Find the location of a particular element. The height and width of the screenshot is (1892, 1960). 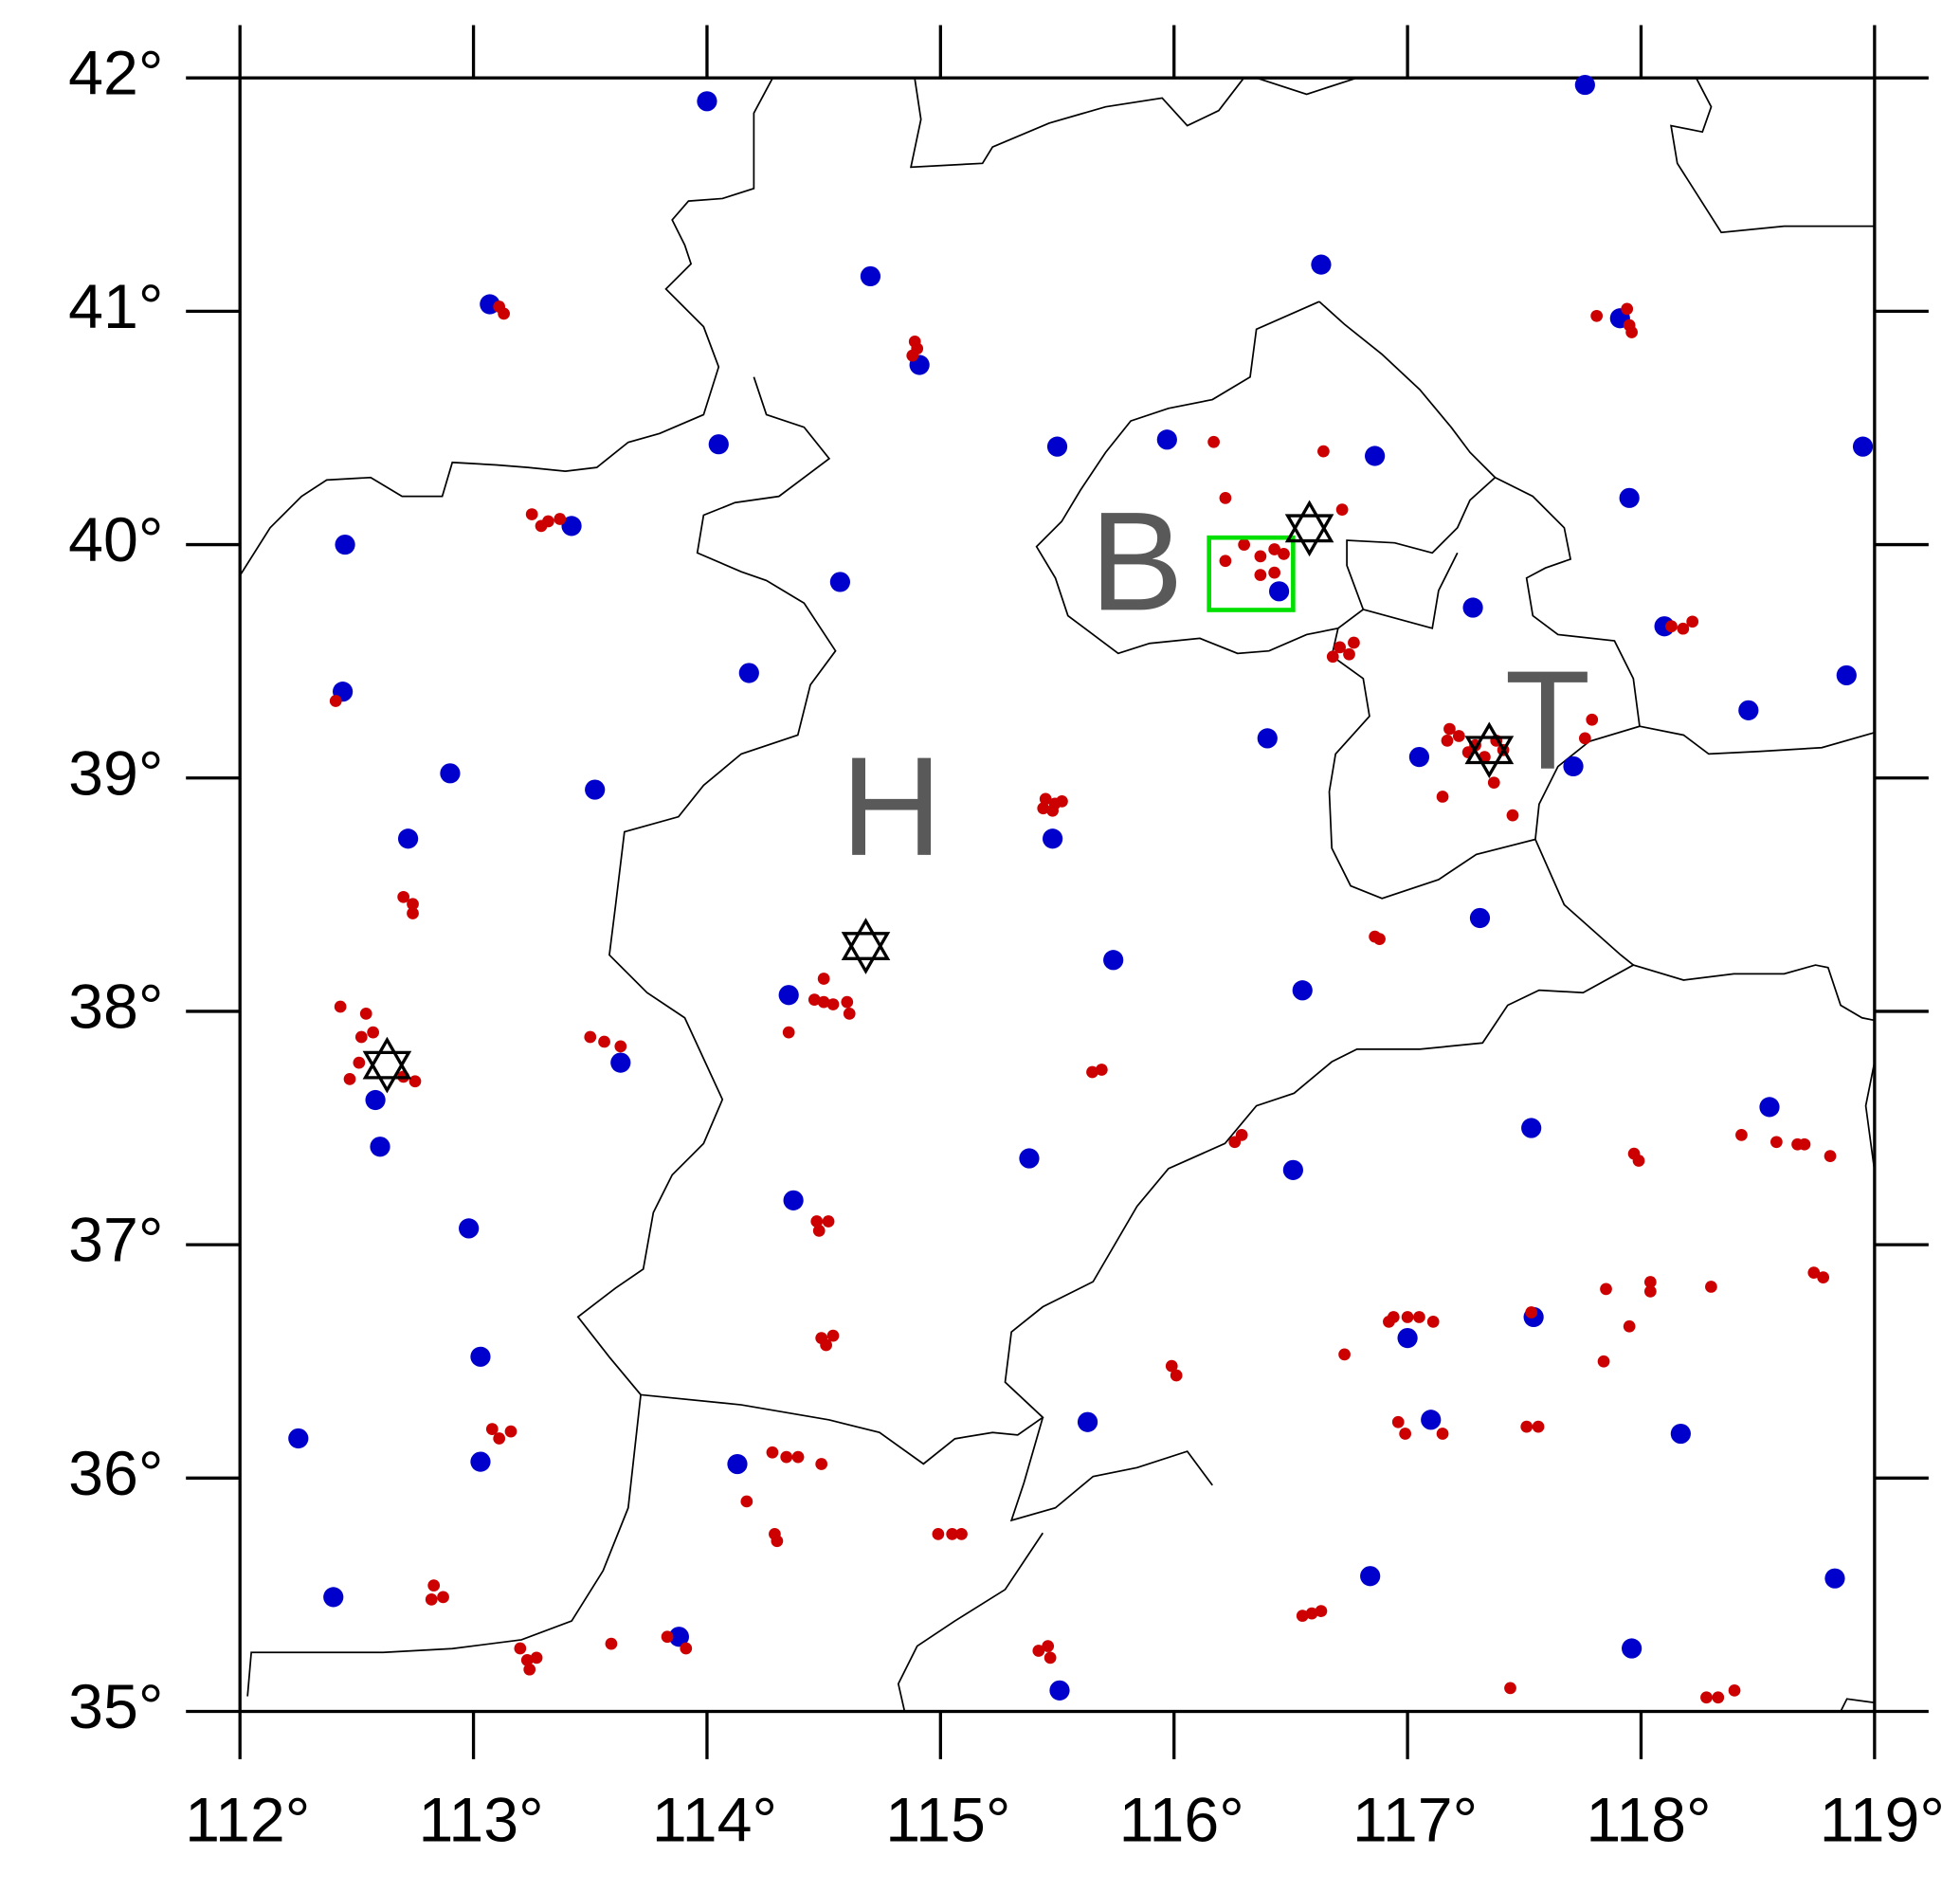

y-tick-label: 40° is located at coordinates (115, 540).